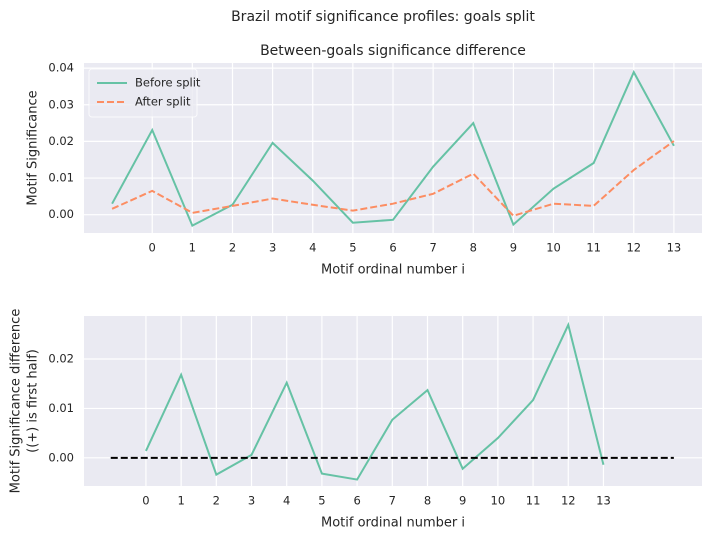 This screenshot has height=541, width=712. What do you see at coordinates (163, 102) in the screenshot?
I see `legend-label: After split` at bounding box center [163, 102].